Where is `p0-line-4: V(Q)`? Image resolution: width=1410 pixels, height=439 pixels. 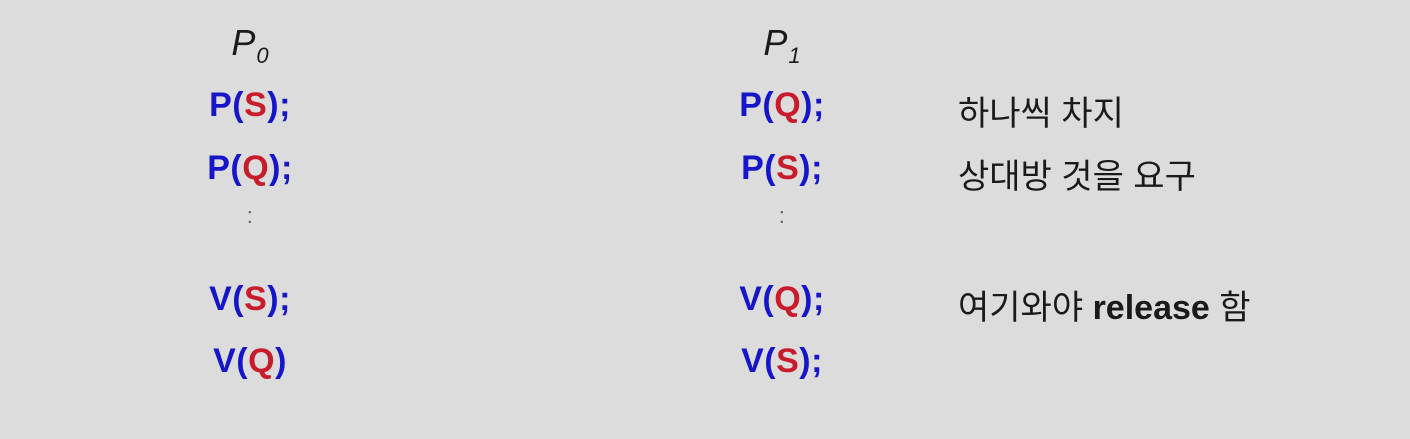
p0-line-4: V(Q) is located at coordinates (250, 361).